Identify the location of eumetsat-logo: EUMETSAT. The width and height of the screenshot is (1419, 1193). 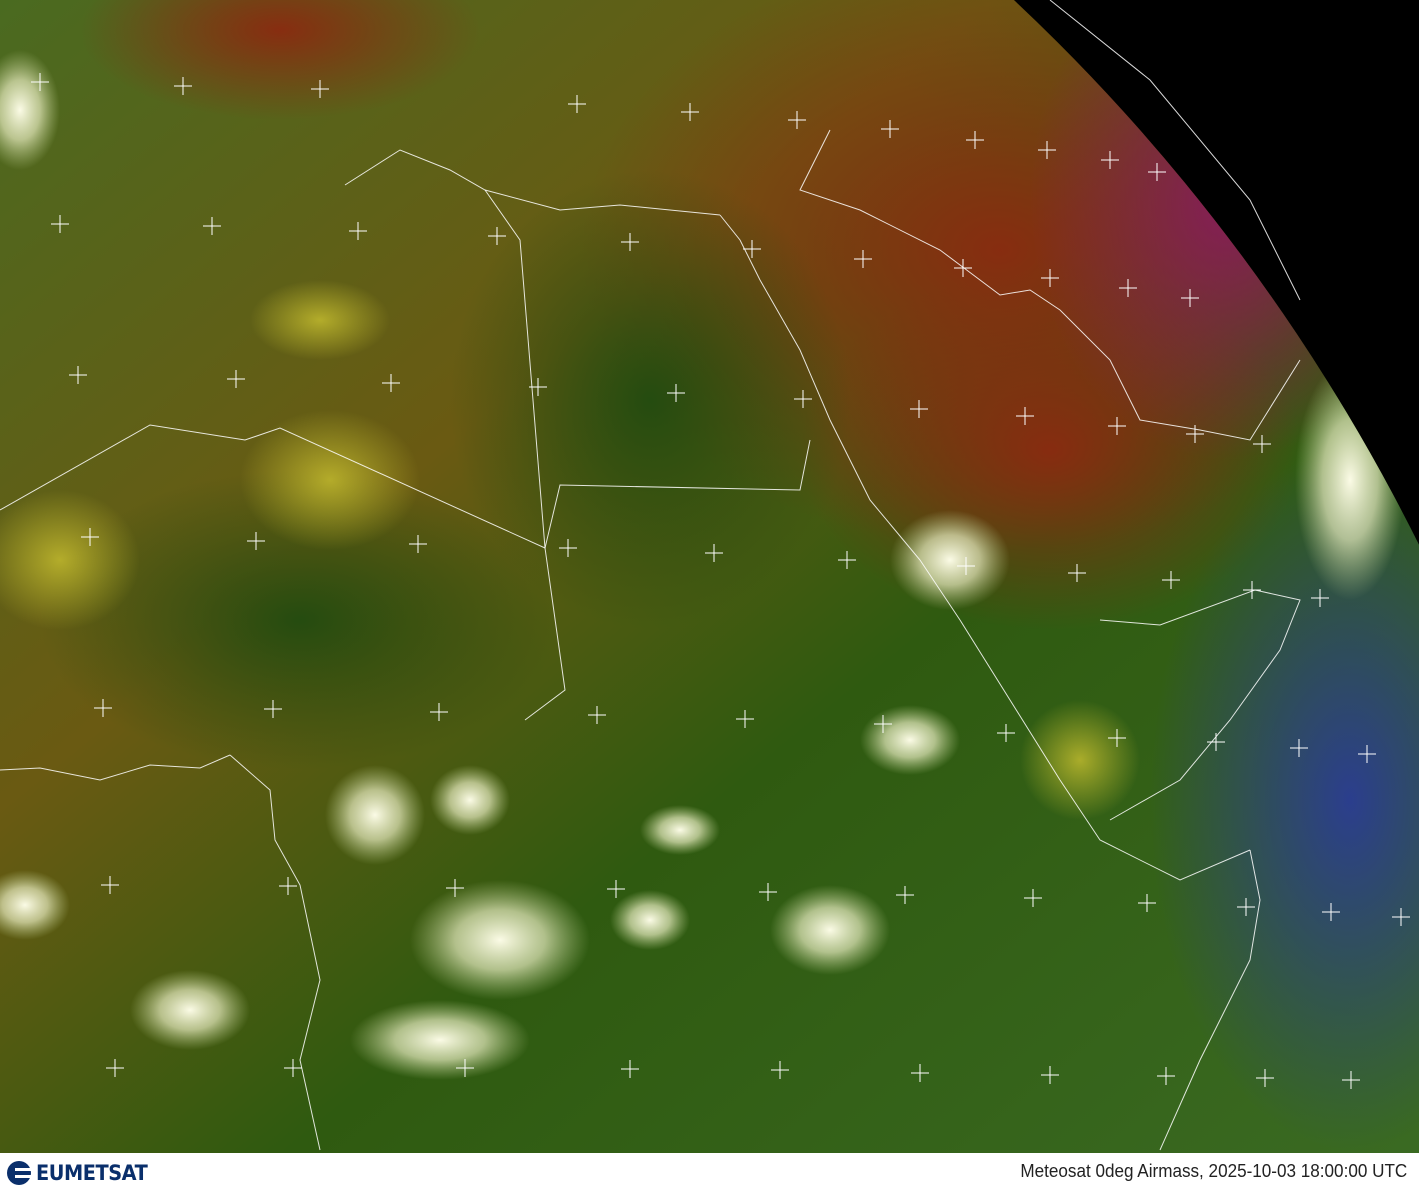
(81, 1173).